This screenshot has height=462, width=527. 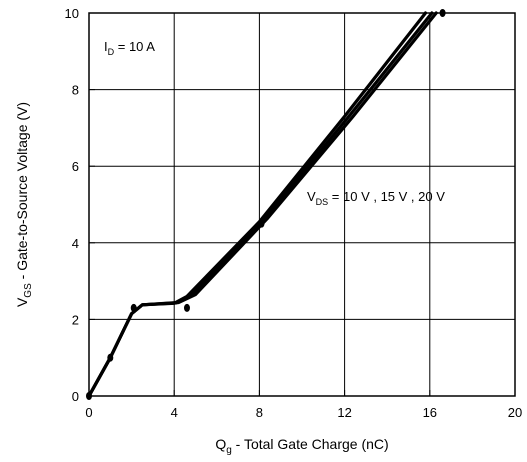 I want to click on y-axis-label-sub: GS, so click(x=28, y=290).